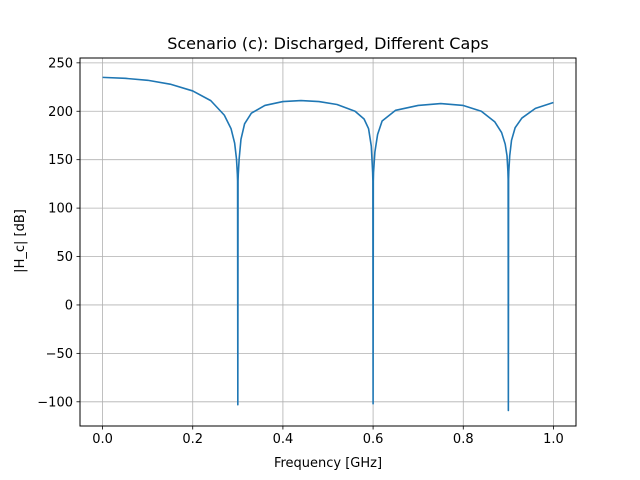 The height and width of the screenshot is (480, 640). Describe the element at coordinates (328, 43) in the screenshot. I see `chart-title: Scenario (c): Discharged, Different Caps` at that location.